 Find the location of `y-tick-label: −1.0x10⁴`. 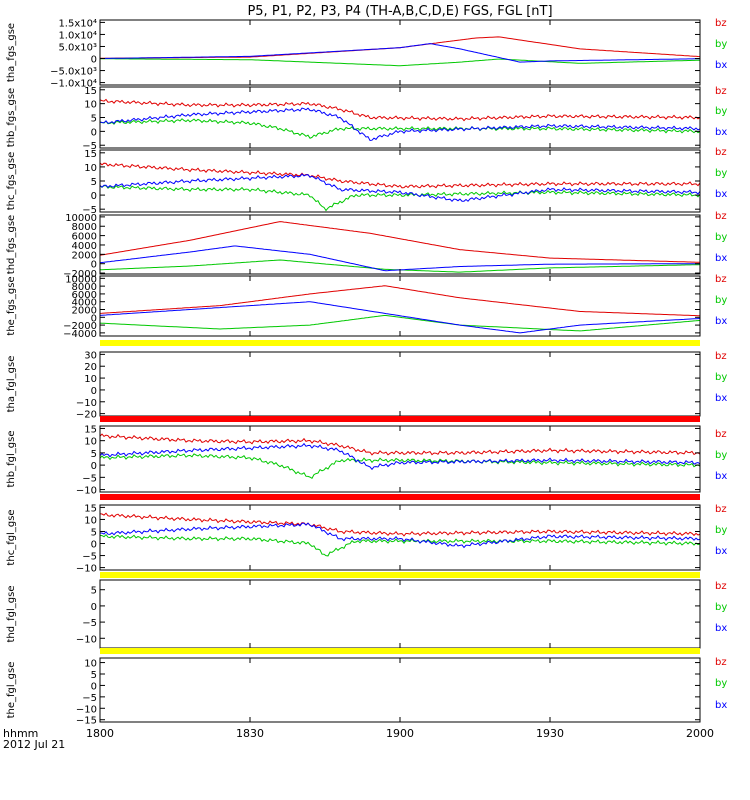

y-tick-label: −1.0x10⁴ is located at coordinates (73, 84).